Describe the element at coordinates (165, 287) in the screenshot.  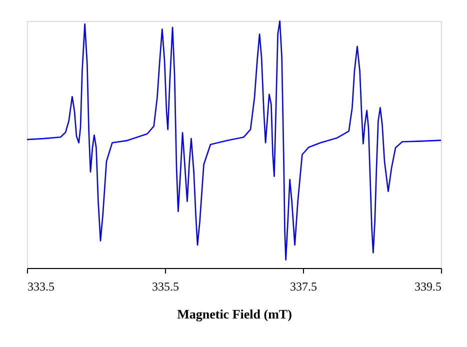
I see `x-tick-label: 335.5` at that location.